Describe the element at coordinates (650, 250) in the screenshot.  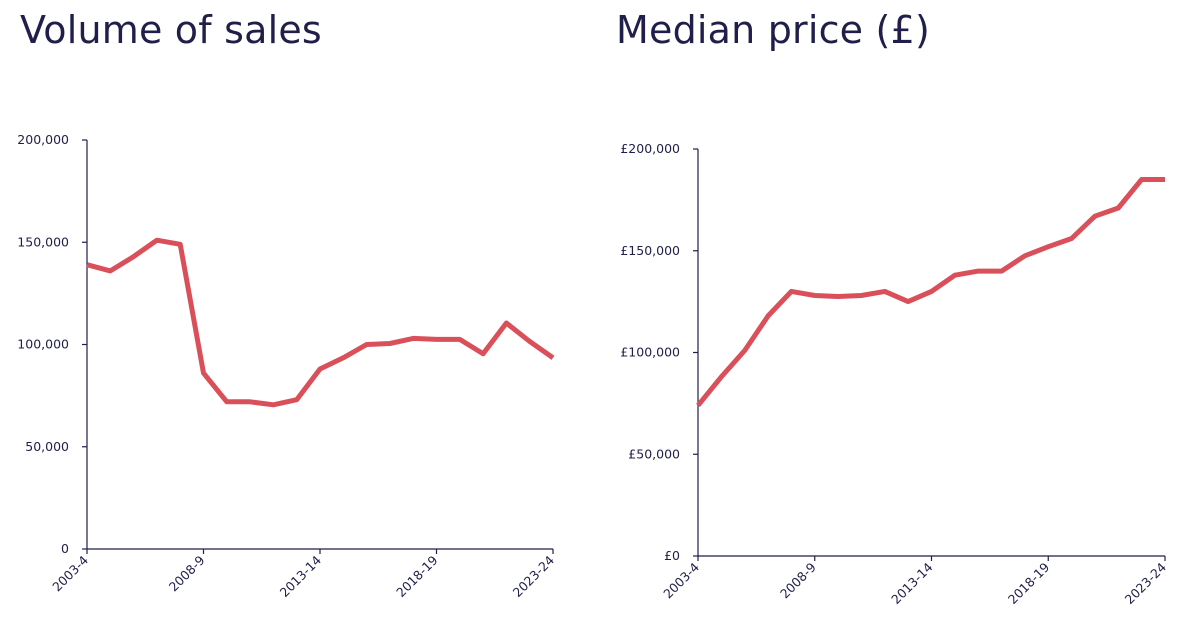
I see `y-tick-label: £150,000` at that location.